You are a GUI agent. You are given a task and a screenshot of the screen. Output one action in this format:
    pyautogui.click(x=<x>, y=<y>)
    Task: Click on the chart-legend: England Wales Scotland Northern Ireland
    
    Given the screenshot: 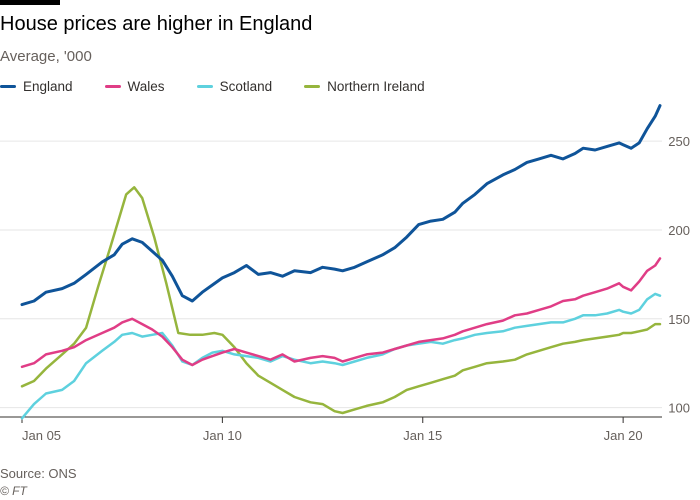 What is the action you would take?
    pyautogui.click(x=228, y=86)
    